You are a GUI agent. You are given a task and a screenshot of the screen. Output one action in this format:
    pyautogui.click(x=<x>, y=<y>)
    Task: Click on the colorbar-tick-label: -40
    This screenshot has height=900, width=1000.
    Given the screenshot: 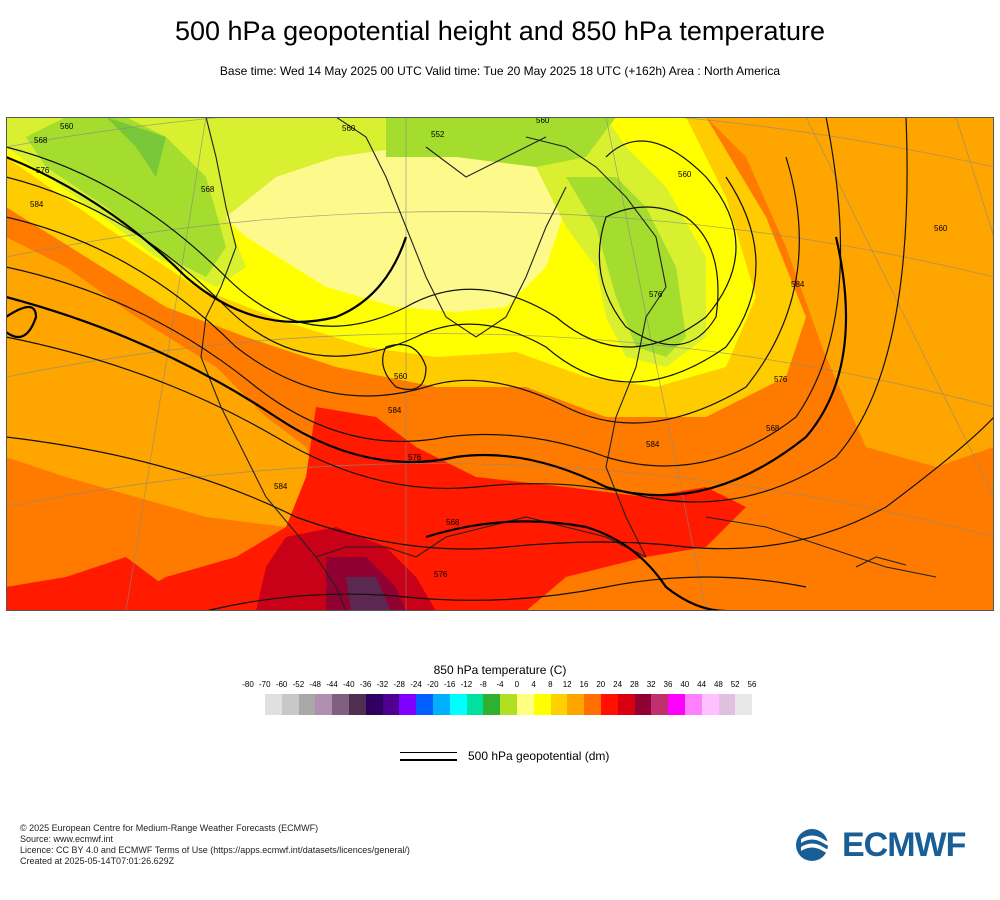 What is the action you would take?
    pyautogui.click(x=349, y=684)
    